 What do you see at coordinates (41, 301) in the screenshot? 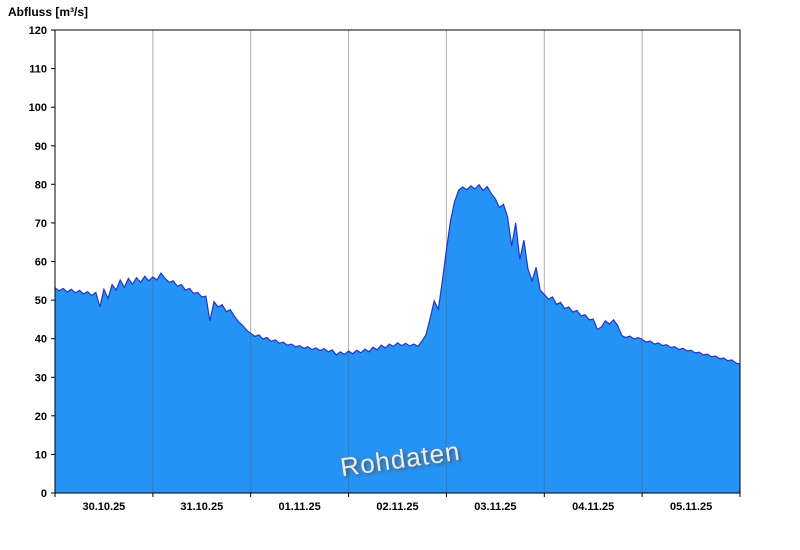
I see `y-tick-label: 50` at bounding box center [41, 301].